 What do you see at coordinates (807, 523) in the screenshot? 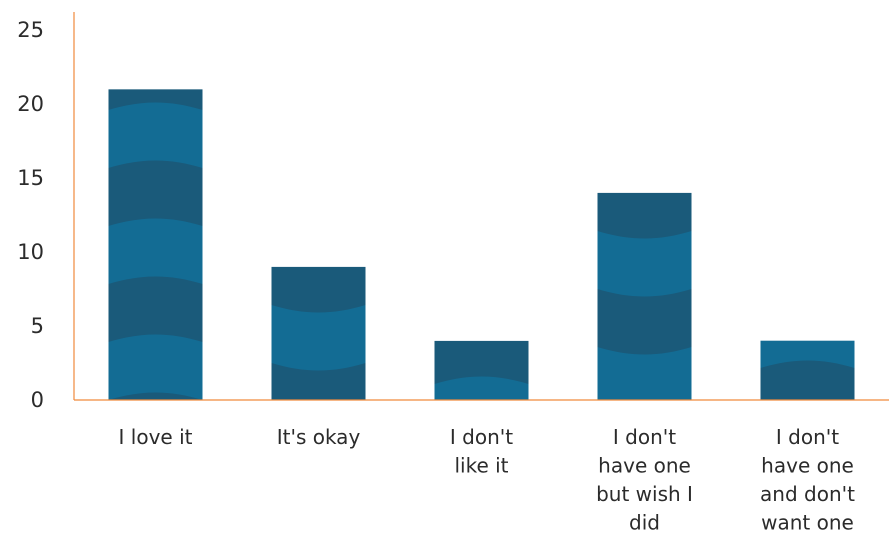
I see `x-category-label-line: want one` at bounding box center [807, 523].